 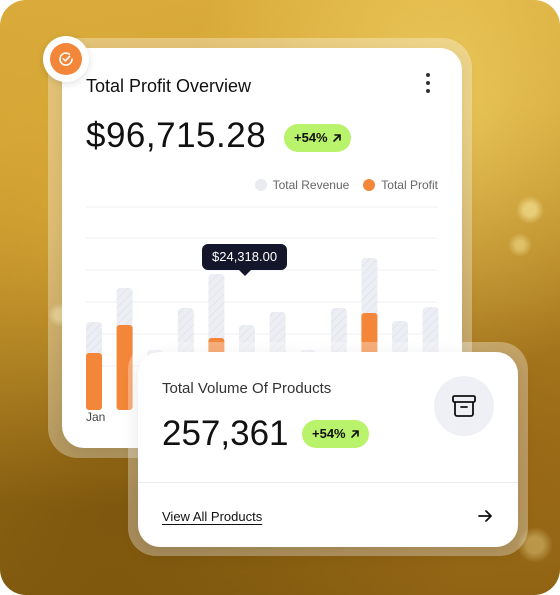 I want to click on check-circle-icon, so click(x=66, y=59).